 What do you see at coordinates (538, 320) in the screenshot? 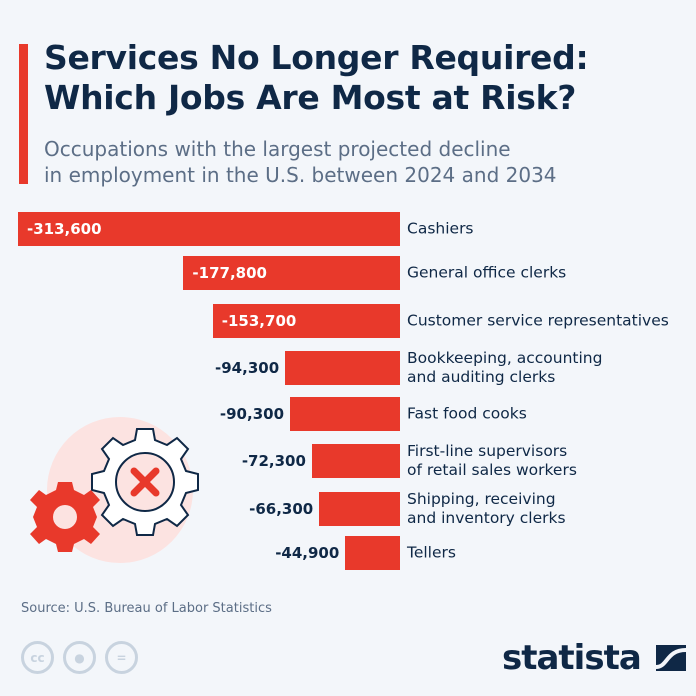
I see `category-label: Customer service representatives` at bounding box center [538, 320].